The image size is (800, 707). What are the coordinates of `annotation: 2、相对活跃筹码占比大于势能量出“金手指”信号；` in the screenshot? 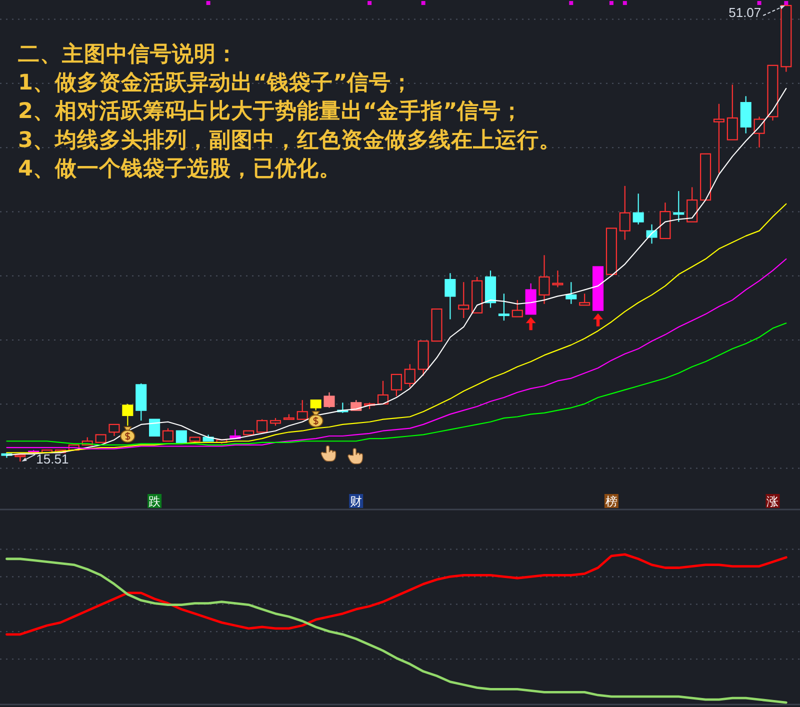 It's located at (271, 111).